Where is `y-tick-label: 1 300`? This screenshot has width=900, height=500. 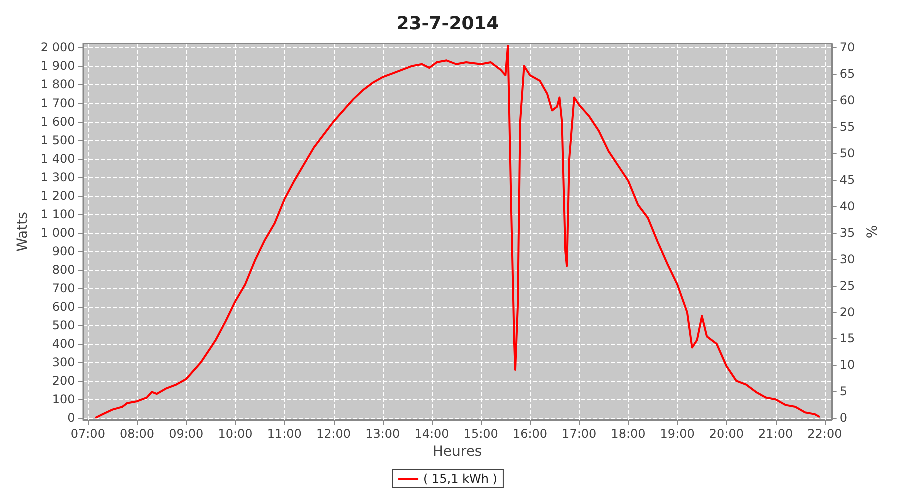 y-tick-label: 1 300 is located at coordinates (58, 177).